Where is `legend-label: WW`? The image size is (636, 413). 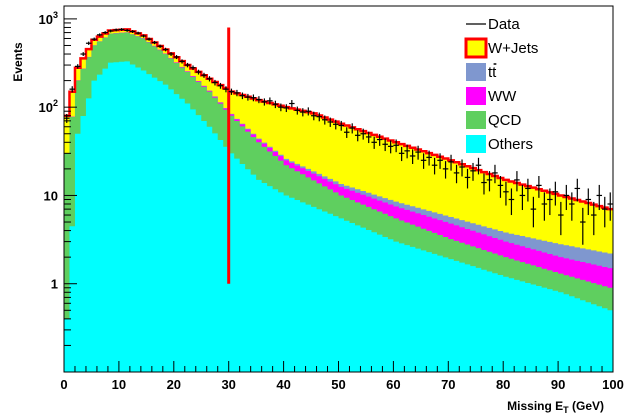
legend-label: WW is located at coordinates (502, 96).